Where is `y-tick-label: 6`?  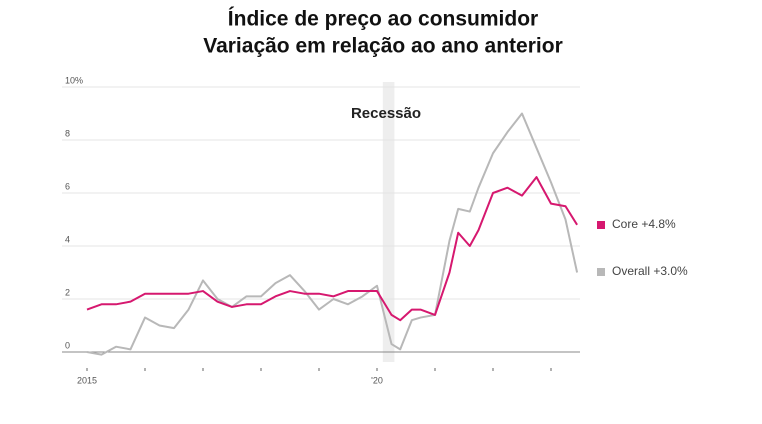 y-tick-label: 6 is located at coordinates (67, 186).